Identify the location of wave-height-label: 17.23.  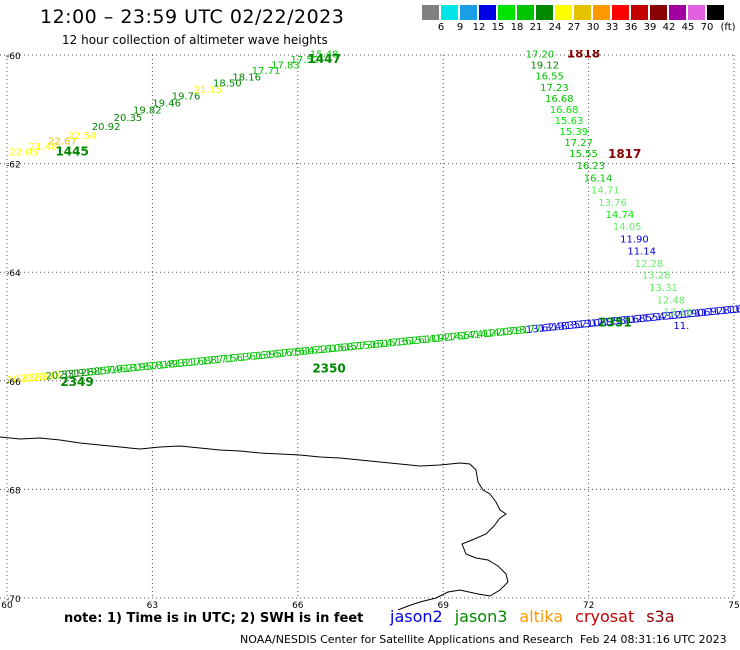
(554, 88).